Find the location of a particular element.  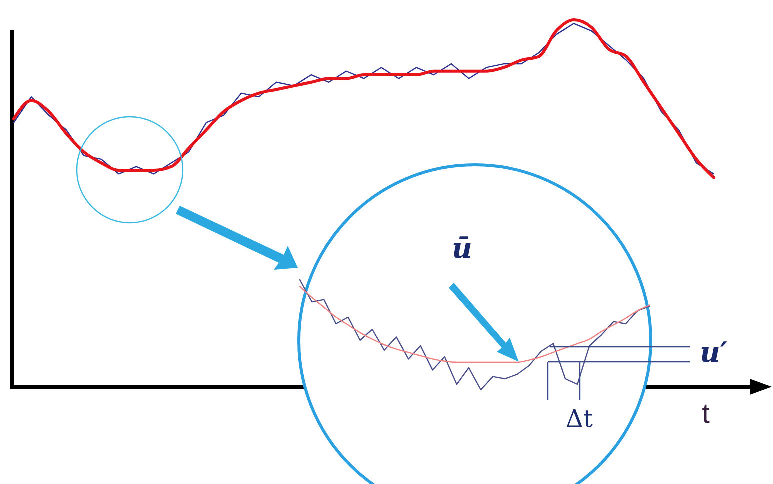

annotation: u′ is located at coordinates (714, 352).